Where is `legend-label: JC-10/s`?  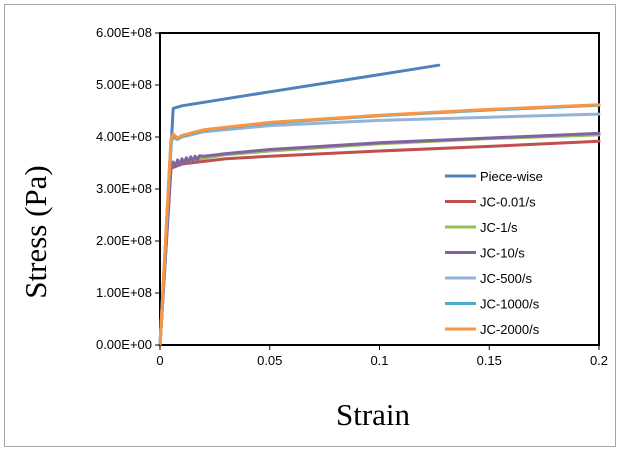 legend-label: JC-10/s is located at coordinates (502, 253).